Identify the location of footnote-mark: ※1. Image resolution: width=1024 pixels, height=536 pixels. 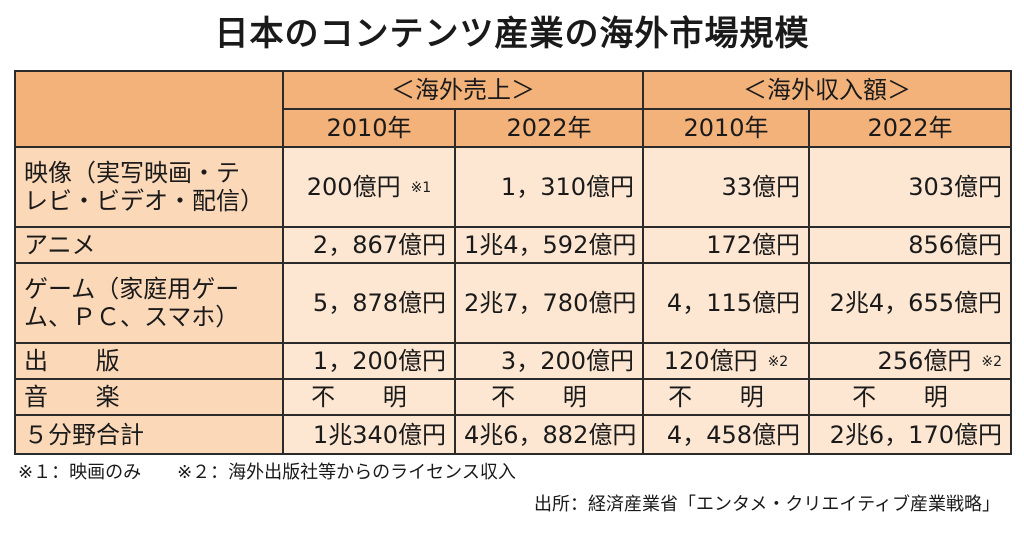
(421, 187).